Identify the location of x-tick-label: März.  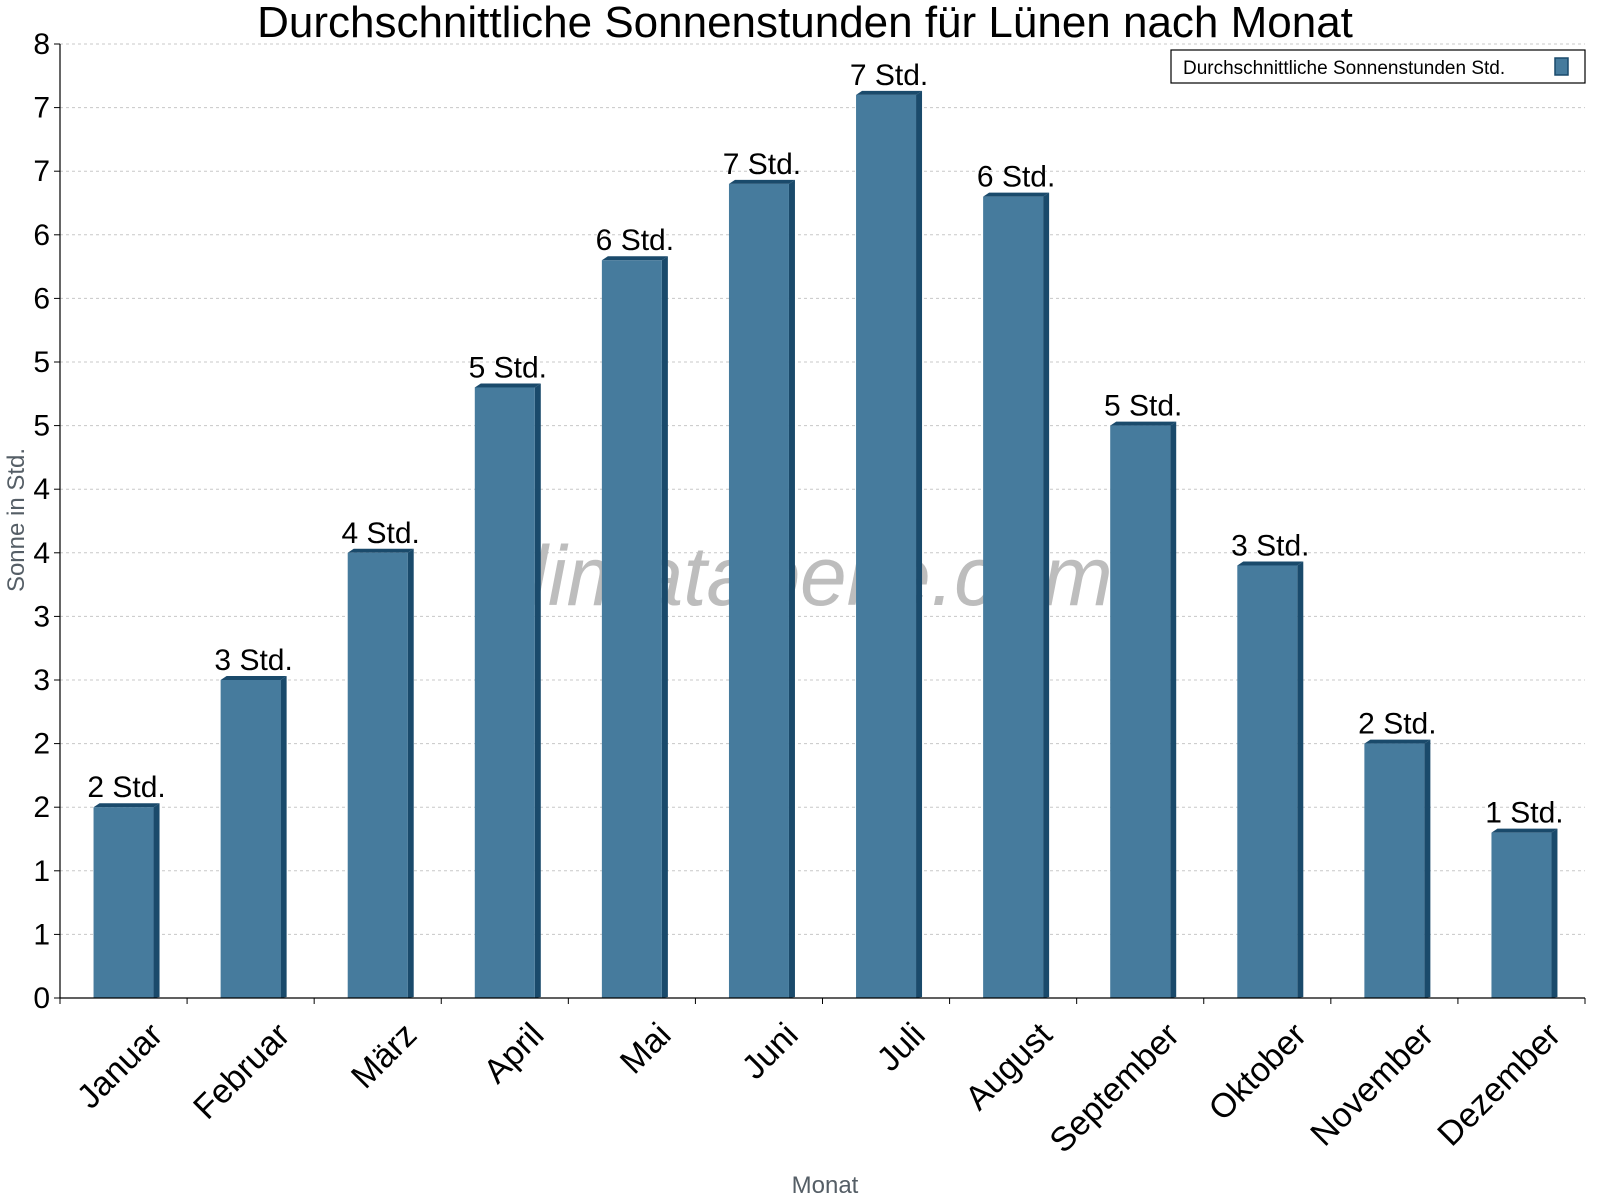
(384, 1056).